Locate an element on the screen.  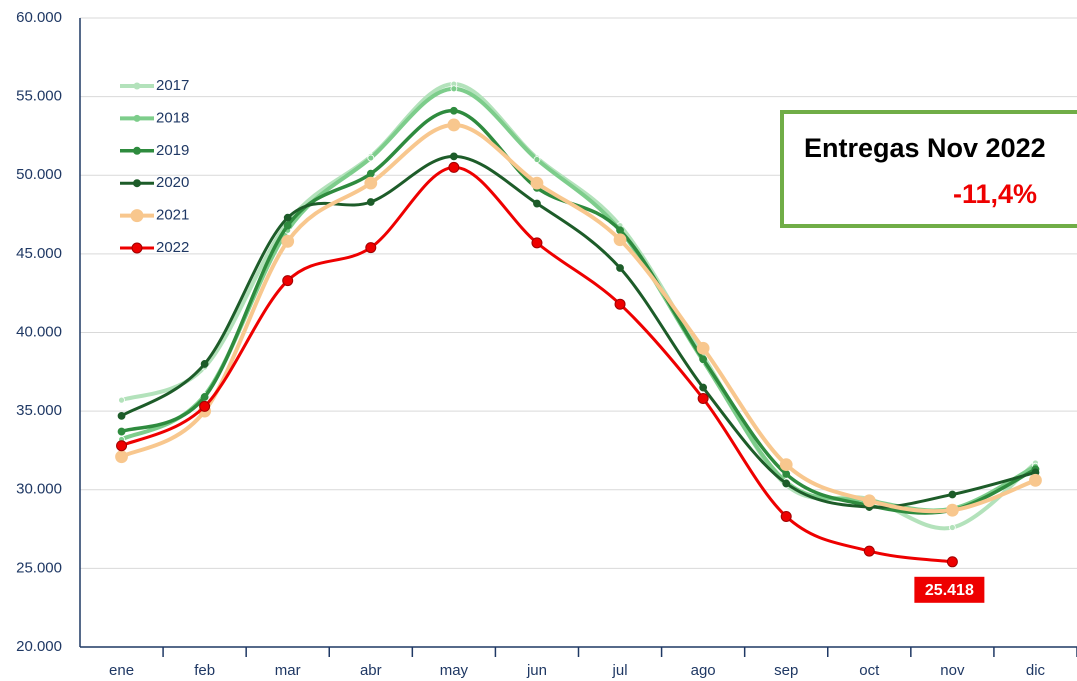
legend-label: 2021 is located at coordinates (172, 215).